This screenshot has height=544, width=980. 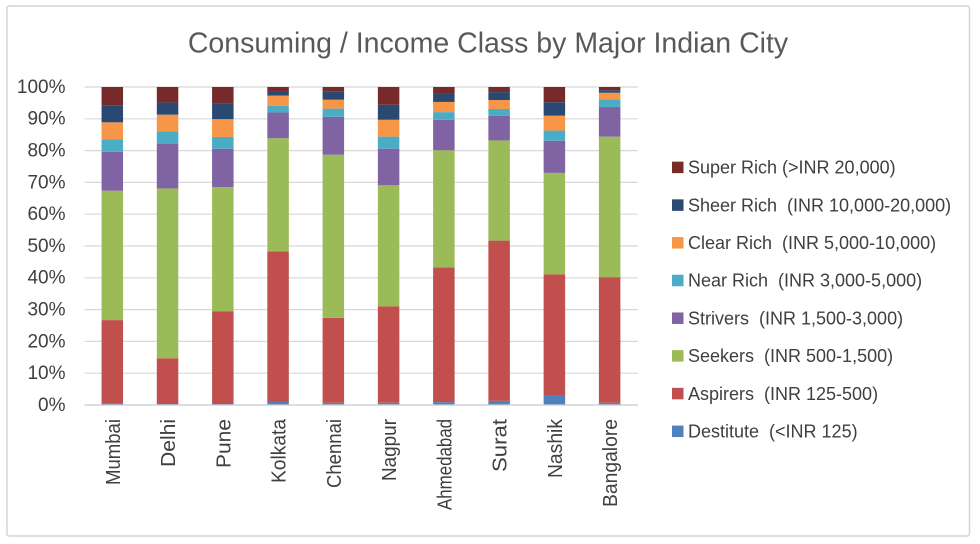 I want to click on svg-text: 20%, so click(x=46, y=341).